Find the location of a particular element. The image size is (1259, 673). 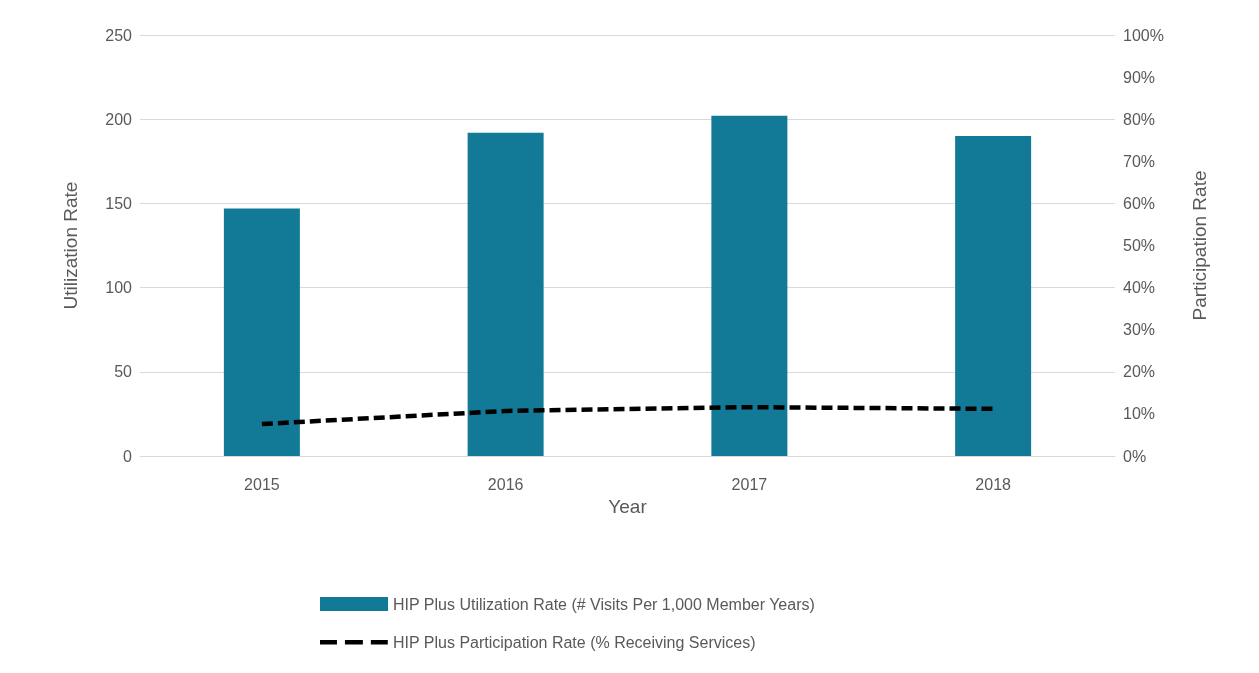

y2-tick-label: 80% is located at coordinates (1139, 119).